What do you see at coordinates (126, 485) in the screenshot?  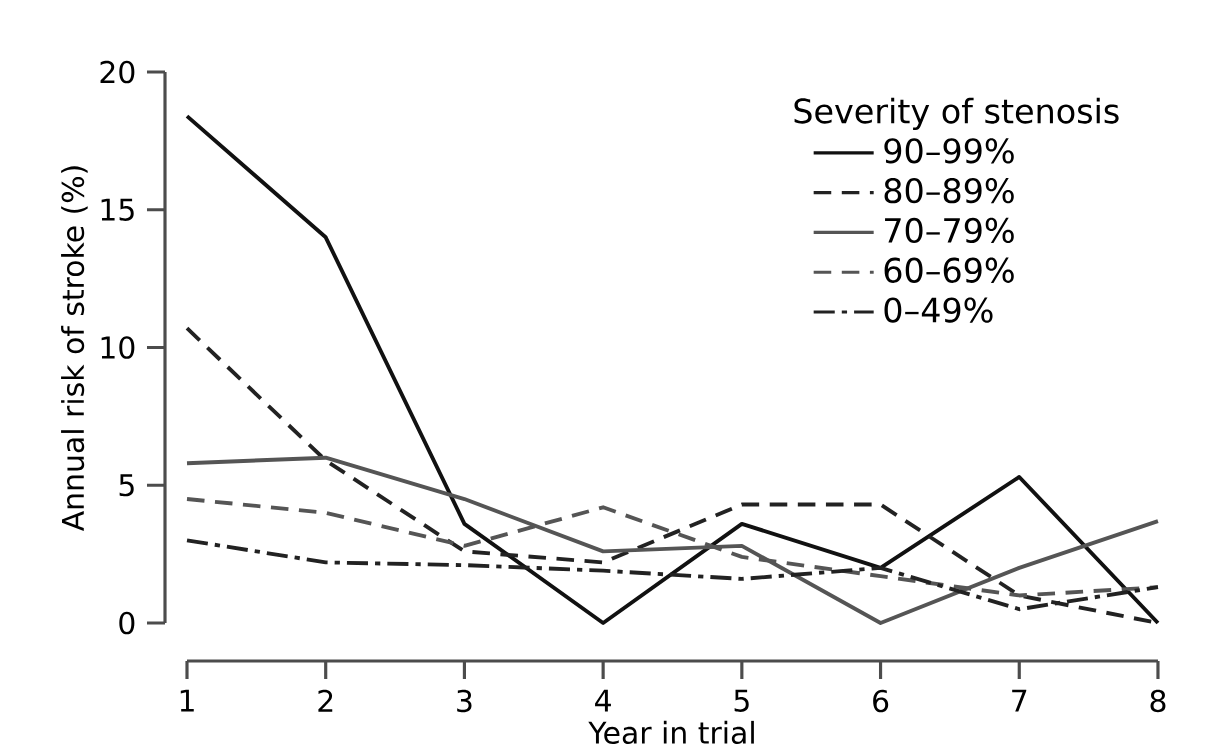 I see `y-tick-label: 5` at bounding box center [126, 485].